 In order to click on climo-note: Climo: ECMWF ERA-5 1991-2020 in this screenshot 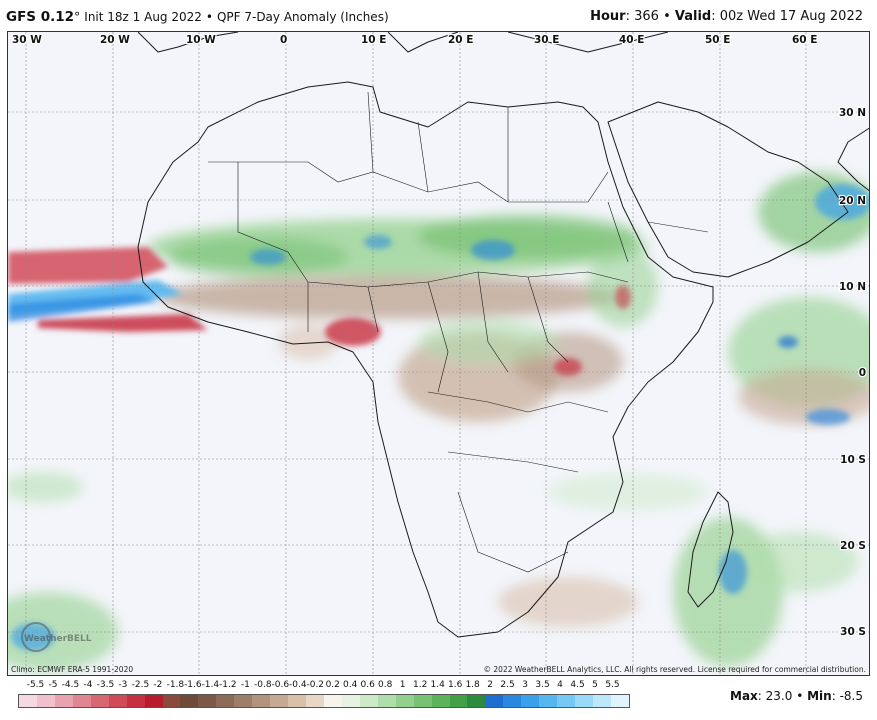, I will do `click(72, 669)`.